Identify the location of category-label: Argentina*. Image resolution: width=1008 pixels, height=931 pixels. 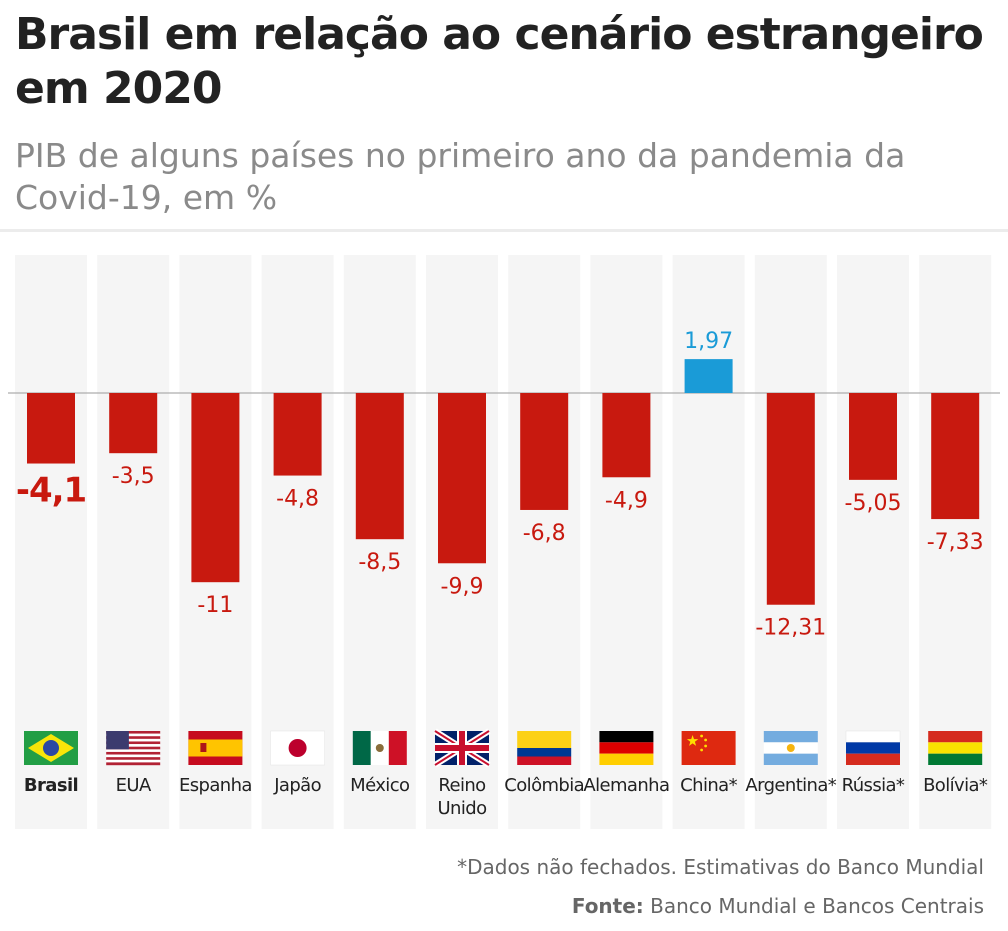
(790, 785).